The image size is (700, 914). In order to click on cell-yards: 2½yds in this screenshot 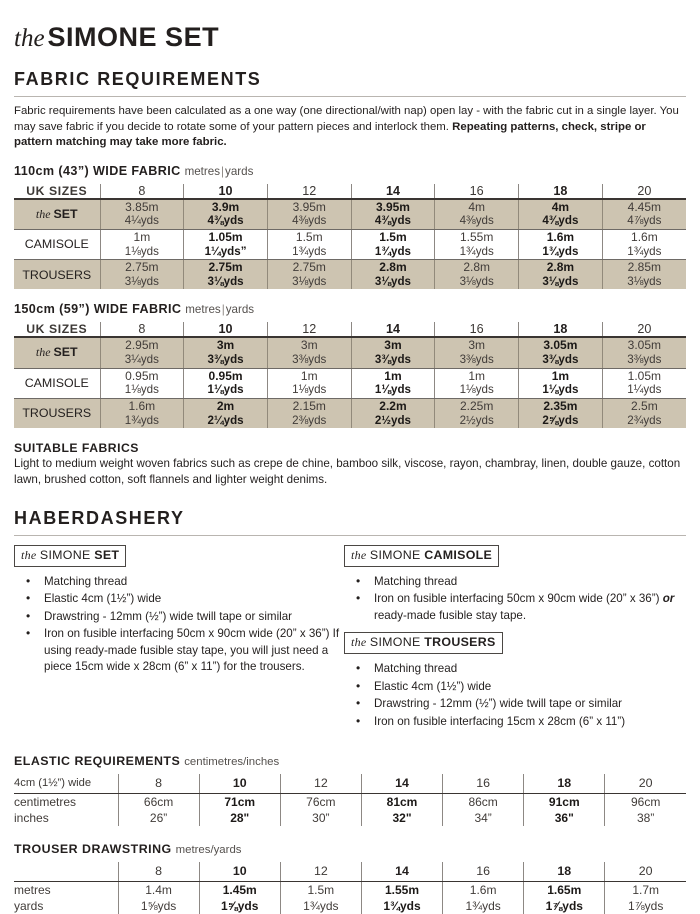, I will do `click(476, 420)`.